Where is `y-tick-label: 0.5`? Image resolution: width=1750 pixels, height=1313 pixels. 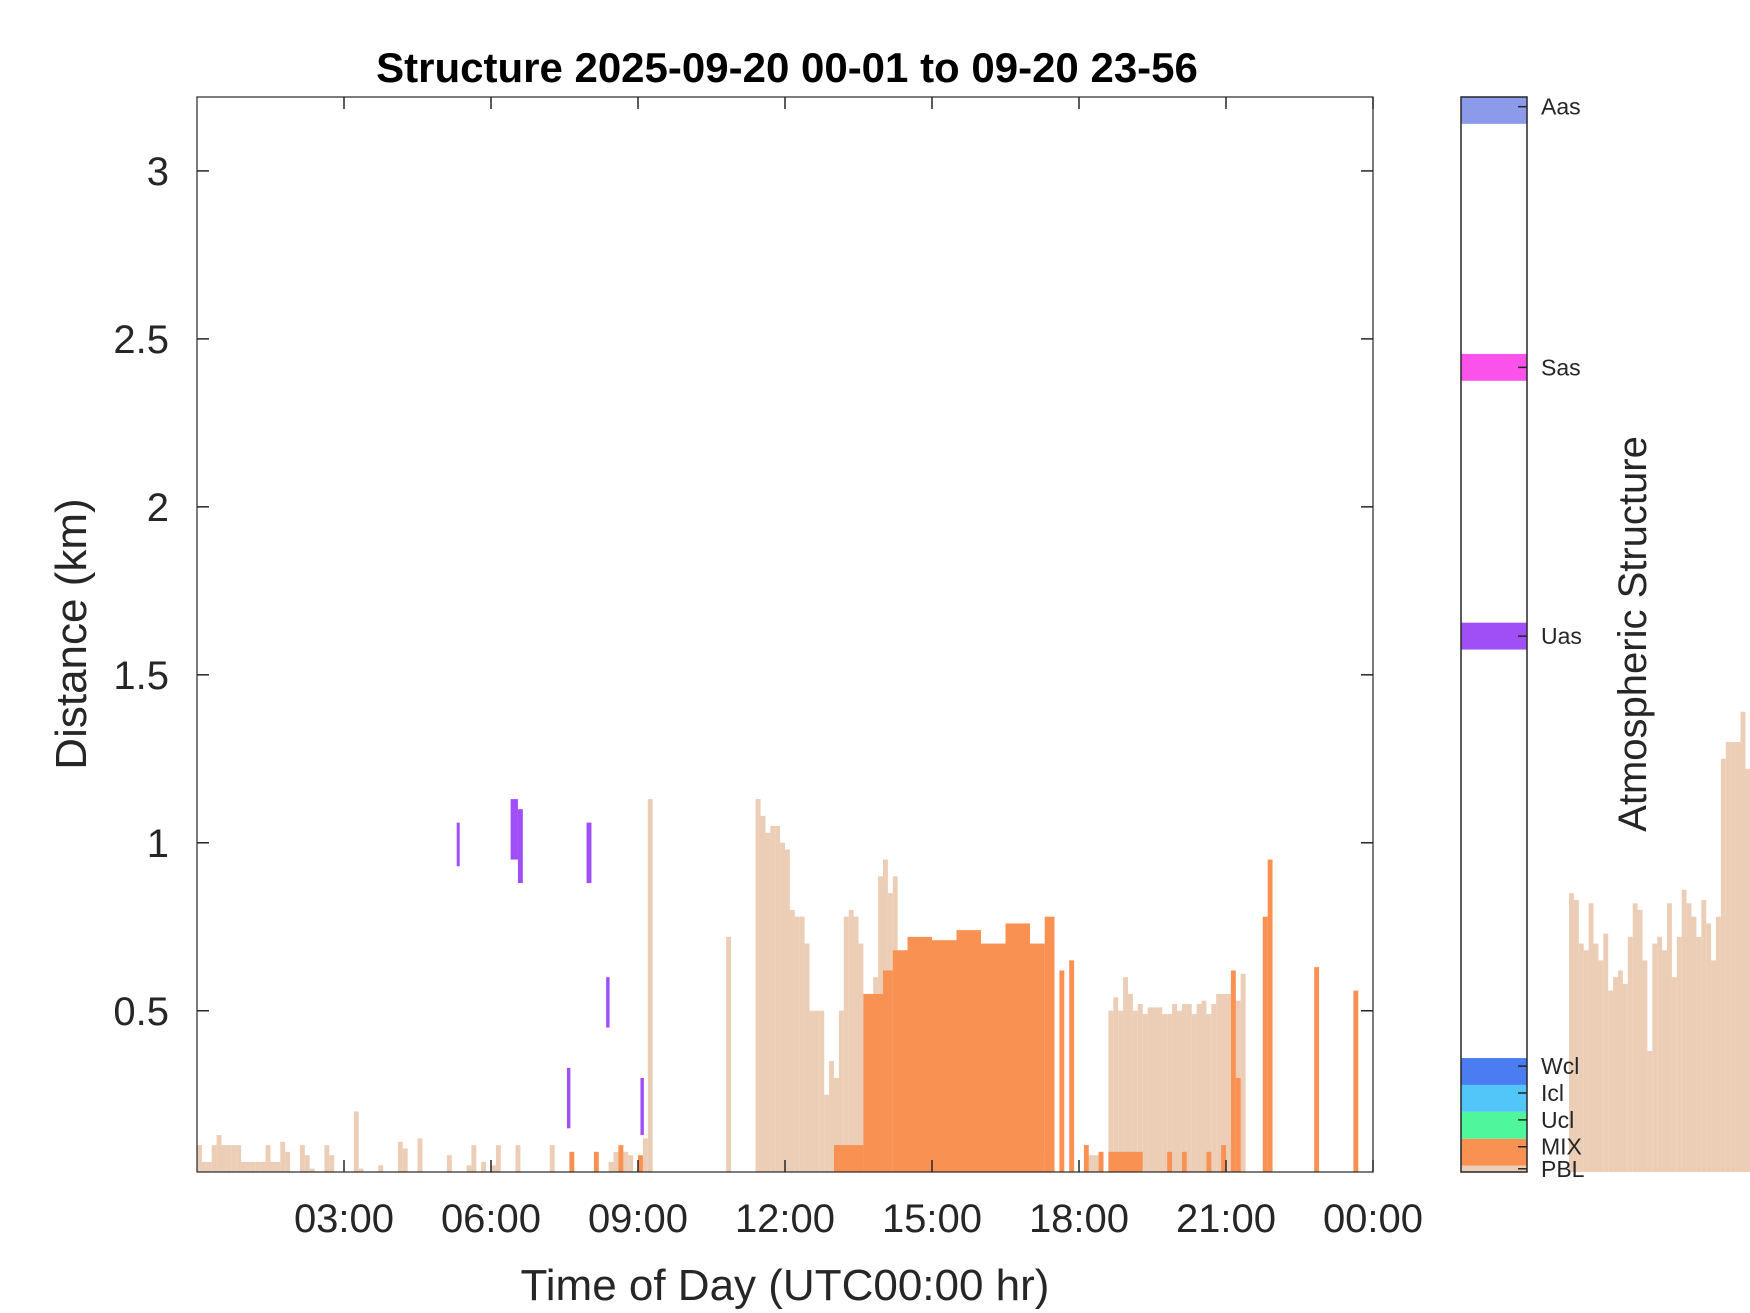 y-tick-label: 0.5 is located at coordinates (141, 1012).